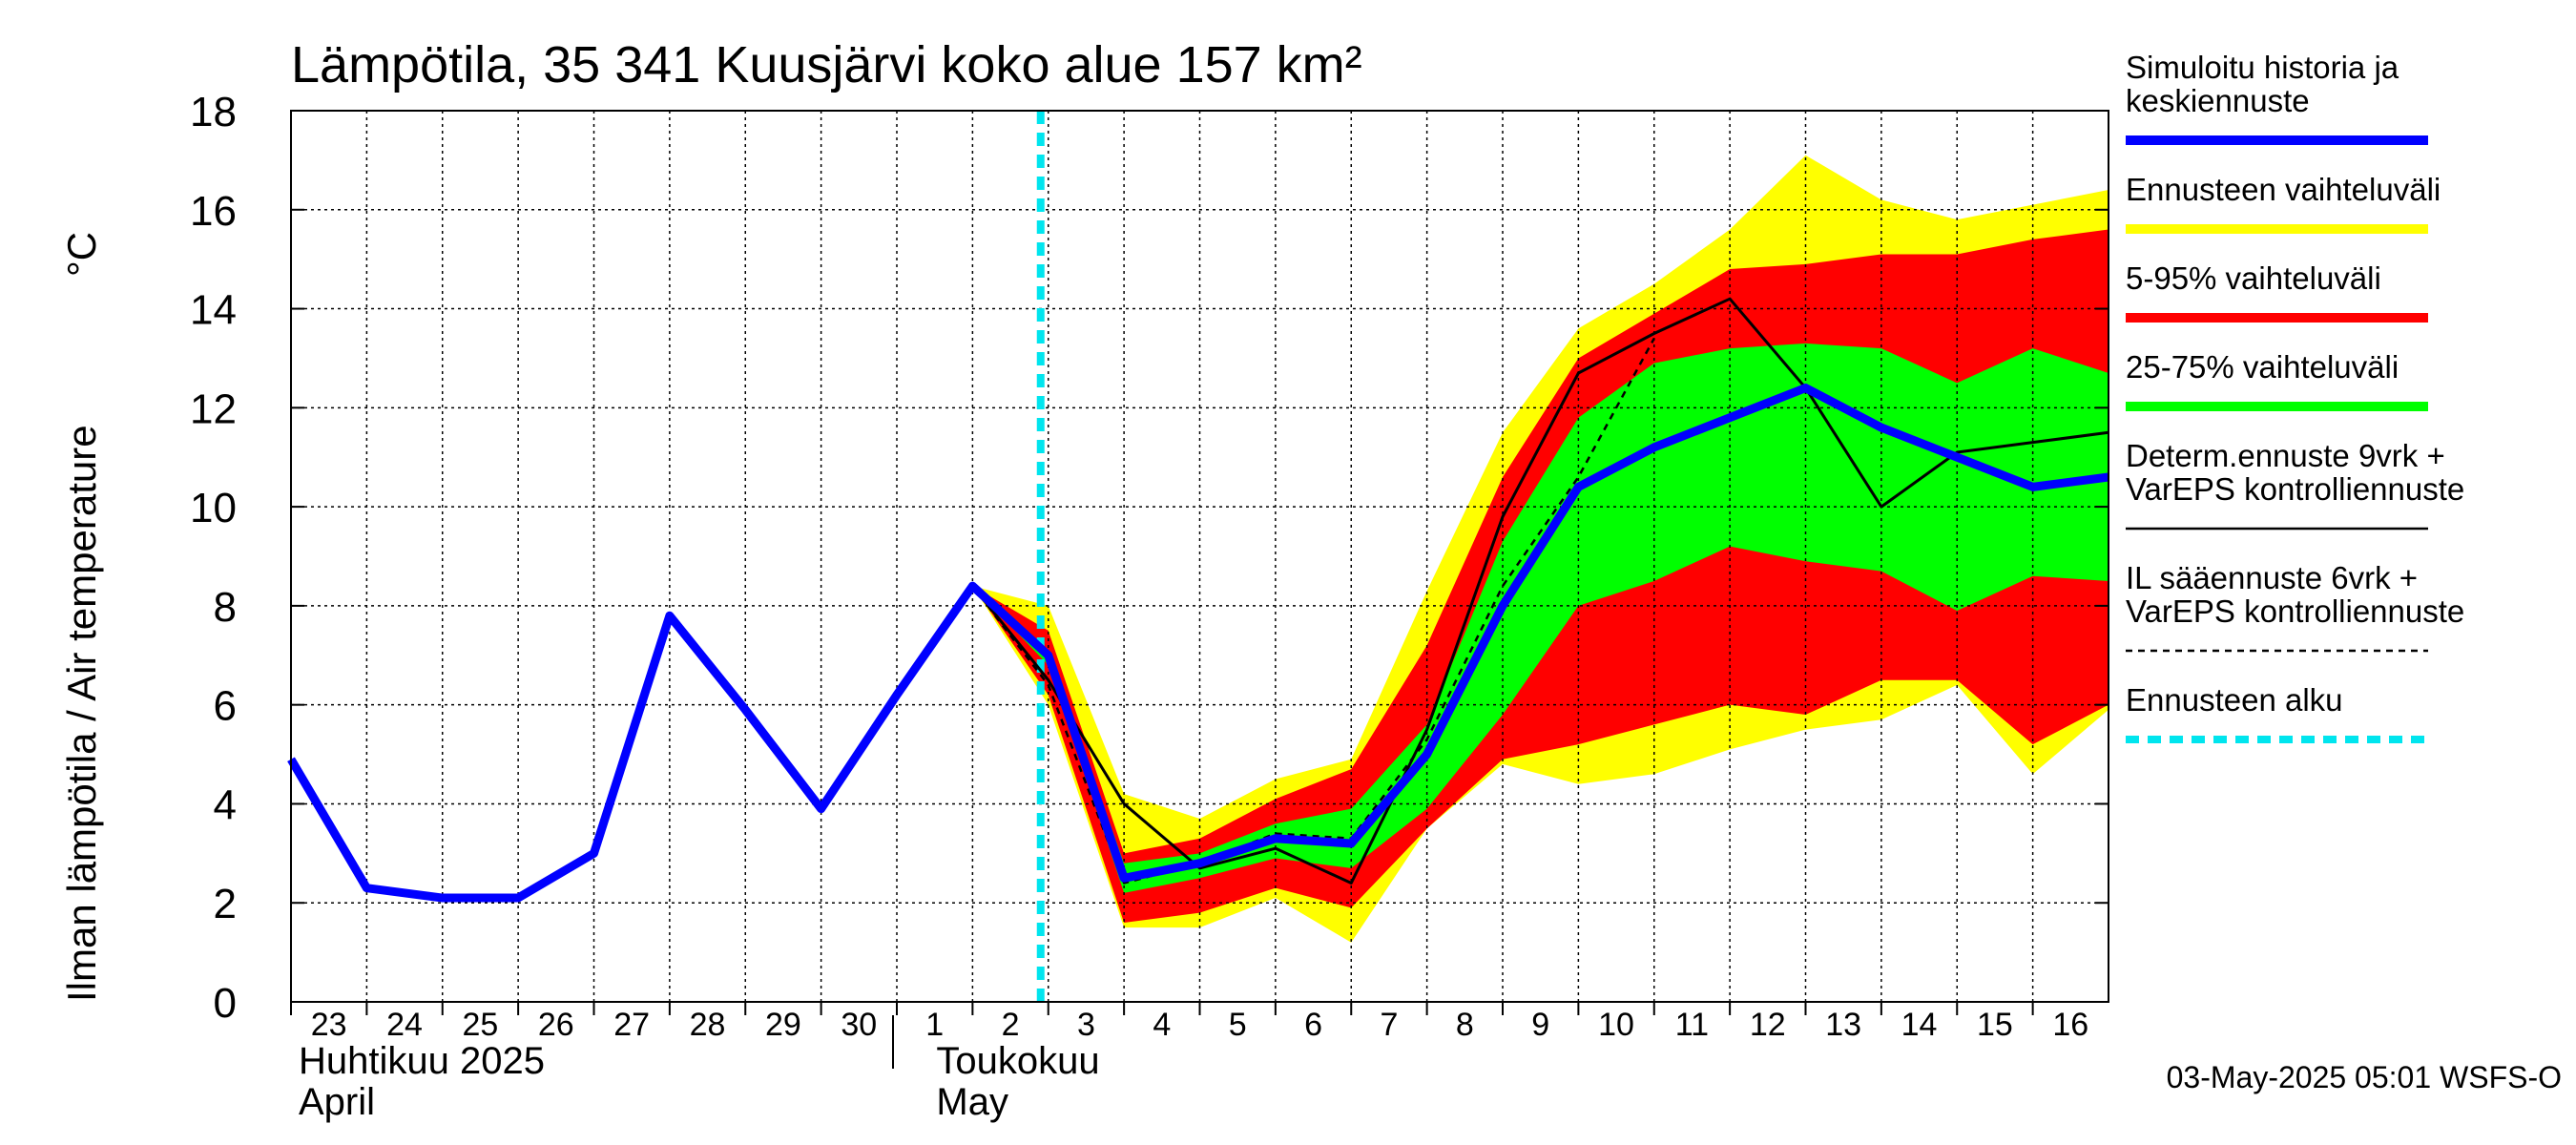 The width and height of the screenshot is (2576, 1145). I want to click on x-tick-label: 6, so click(1313, 1025).